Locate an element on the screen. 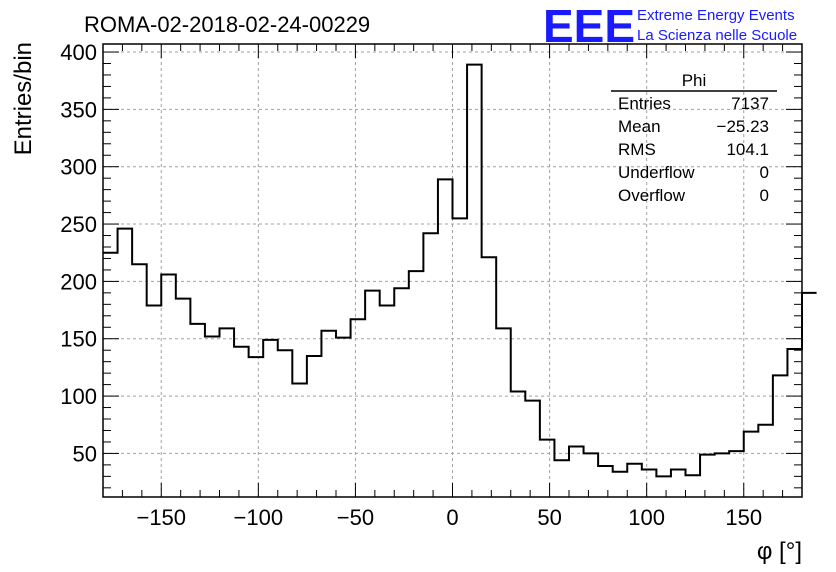  stats-row-value: −25.23 is located at coordinates (743, 126).